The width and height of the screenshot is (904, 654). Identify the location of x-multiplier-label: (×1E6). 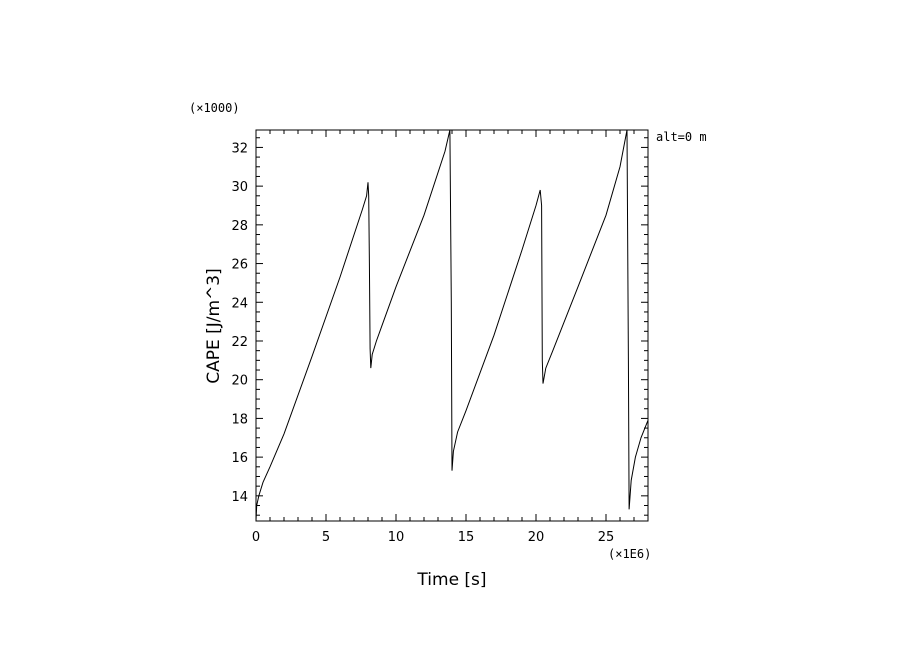
(629, 554).